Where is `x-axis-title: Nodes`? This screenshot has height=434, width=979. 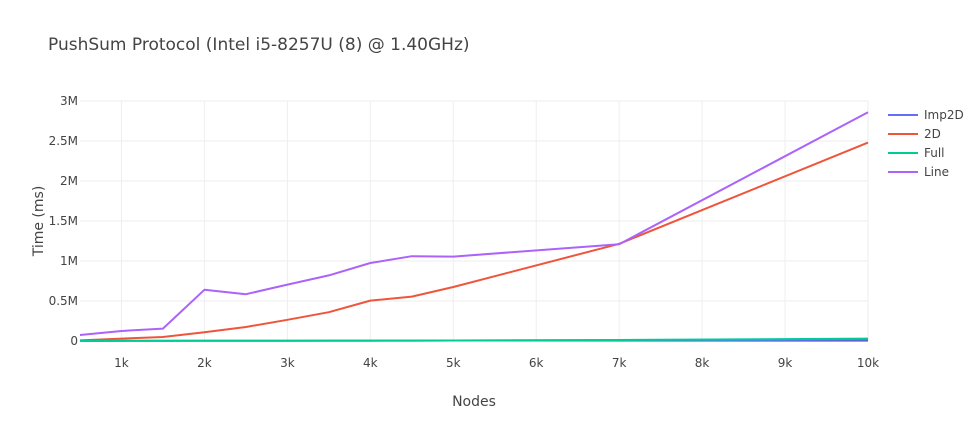
x-axis-title: Nodes is located at coordinates (474, 402).